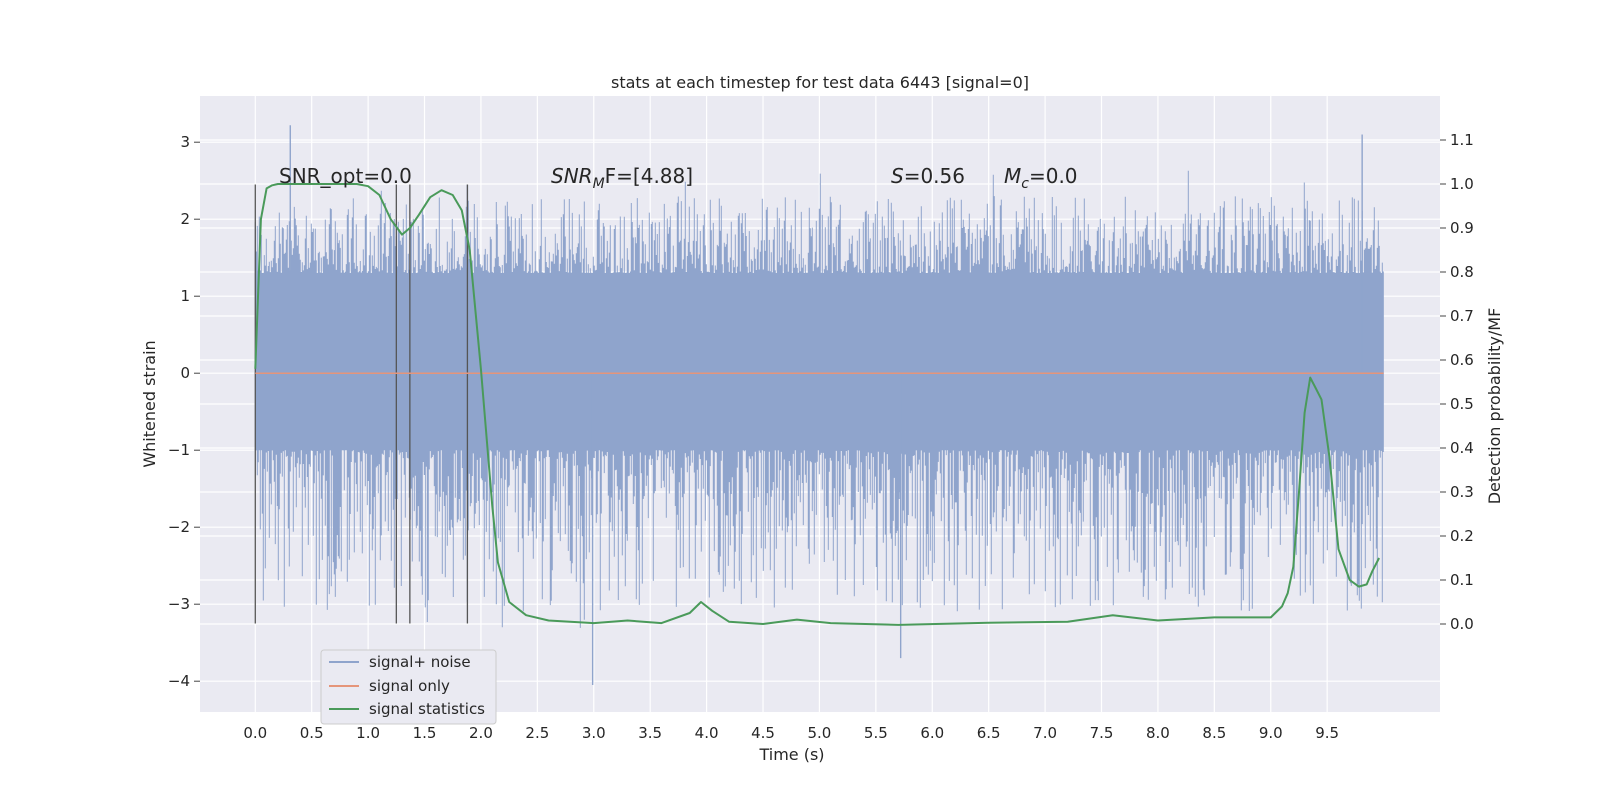 This screenshot has height=805, width=1600. Describe the element at coordinates (876, 733) in the screenshot. I see `x-tick-label: 5.5` at that location.